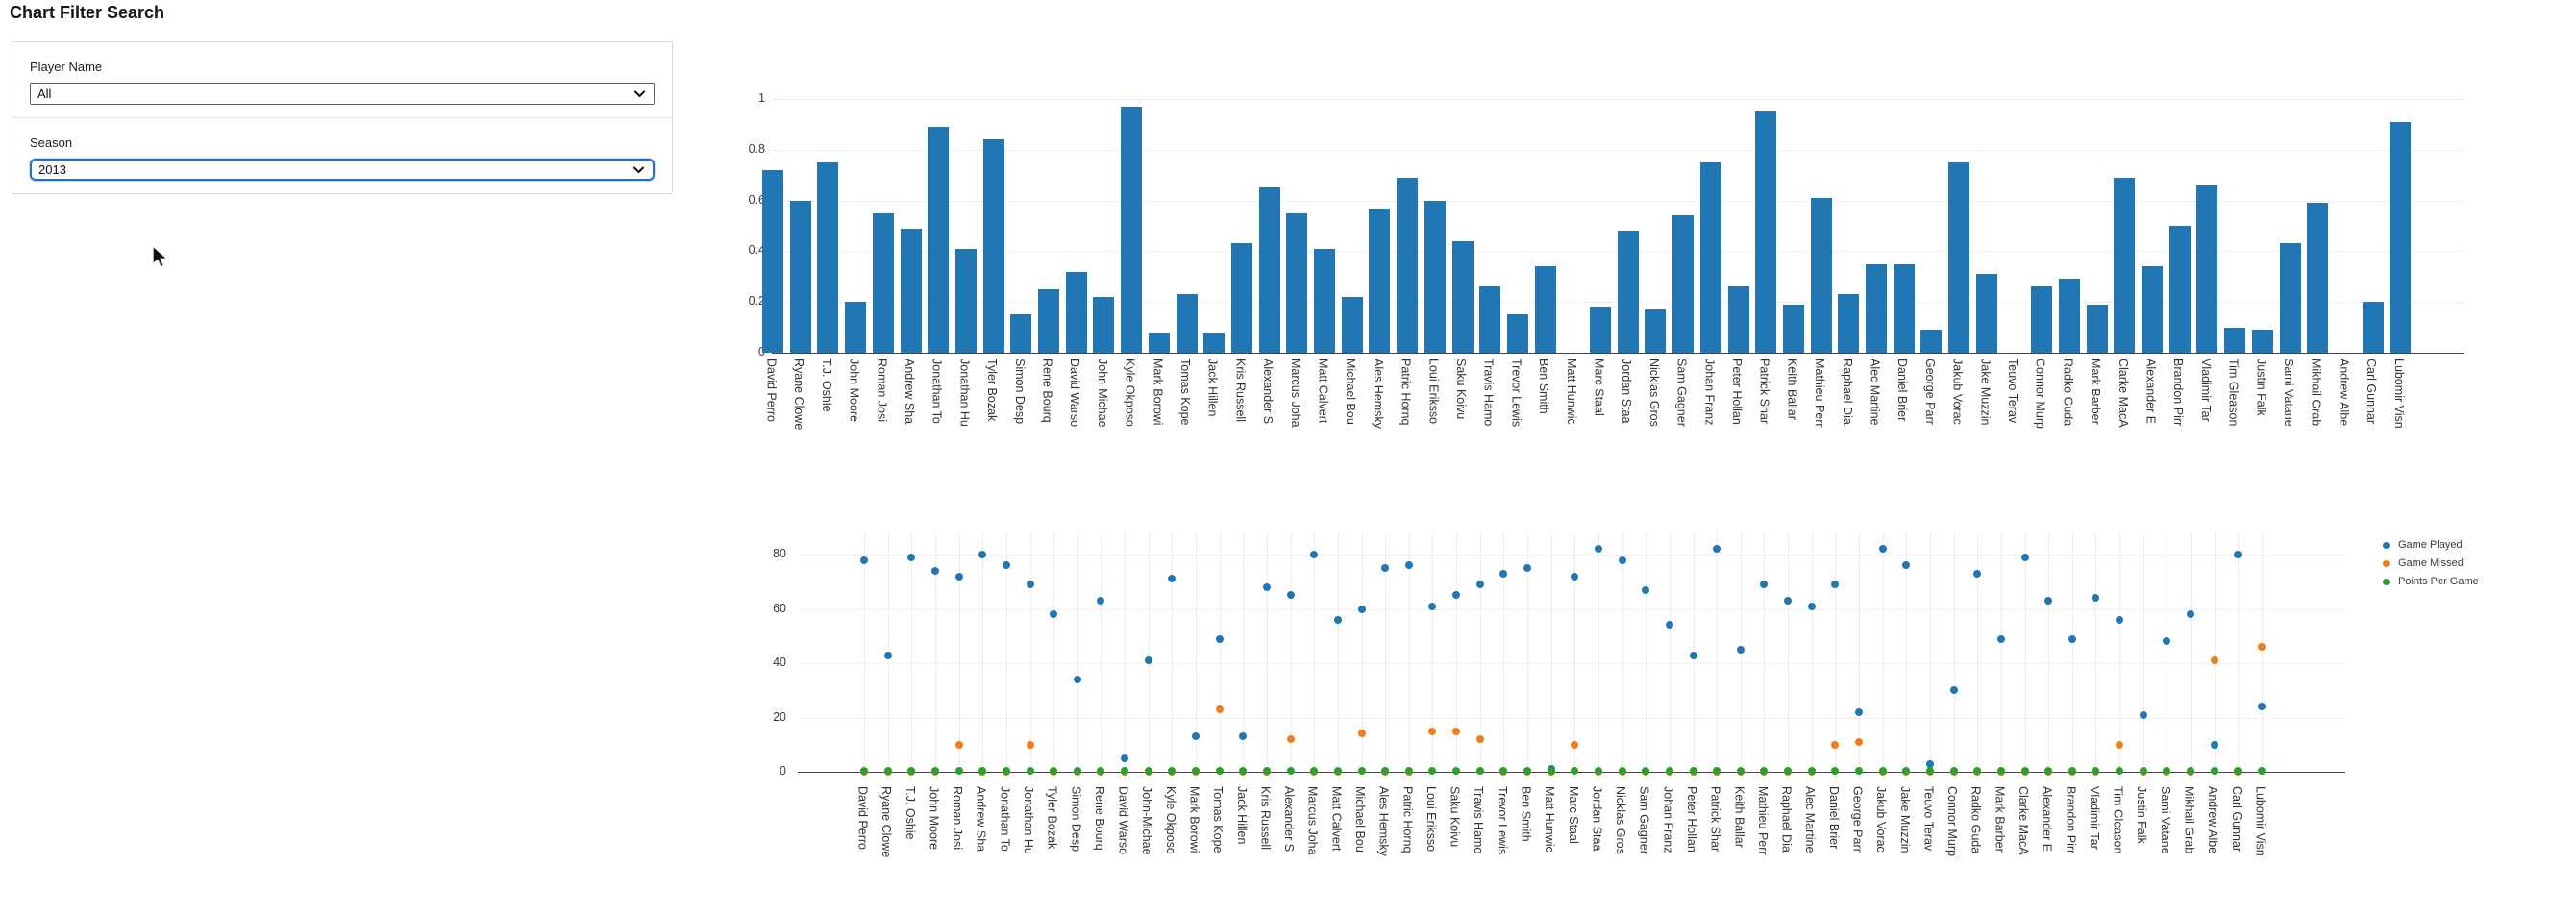 The image size is (2576, 915). Describe the element at coordinates (1597, 819) in the screenshot. I see `x-tick-label: Jordan Staa` at that location.